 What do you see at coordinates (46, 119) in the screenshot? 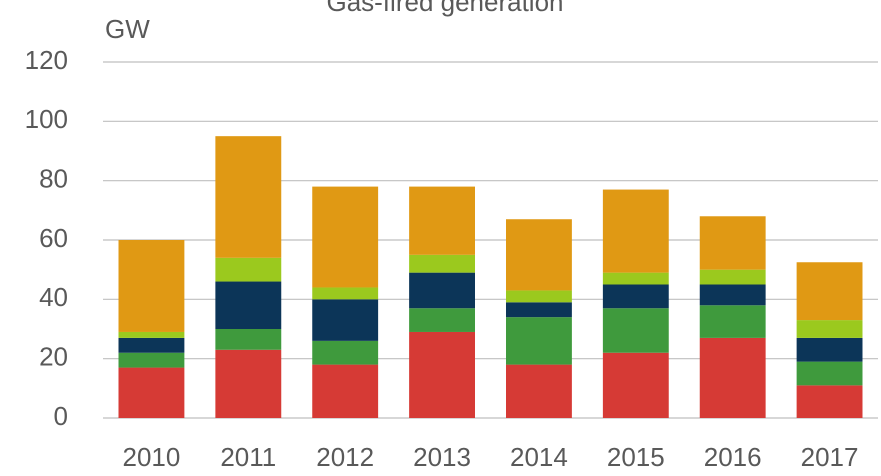
I see `y-tick-label: 100` at bounding box center [46, 119].